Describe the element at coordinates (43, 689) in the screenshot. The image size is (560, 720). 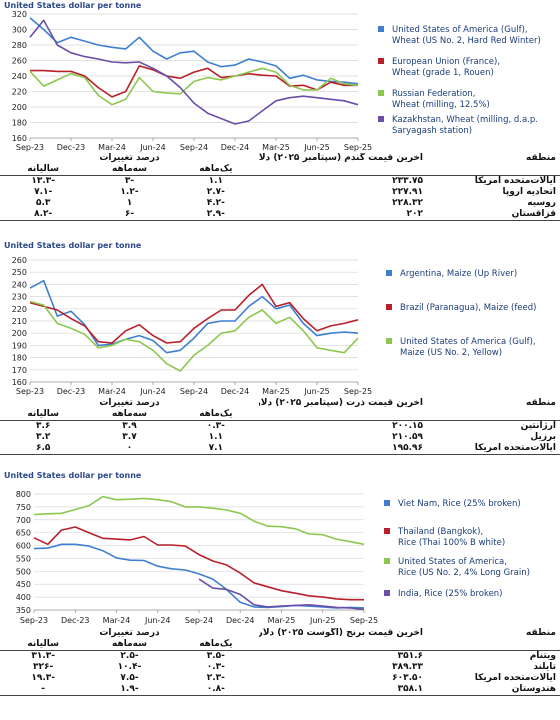
I see `table-cell-1y: -` at that location.